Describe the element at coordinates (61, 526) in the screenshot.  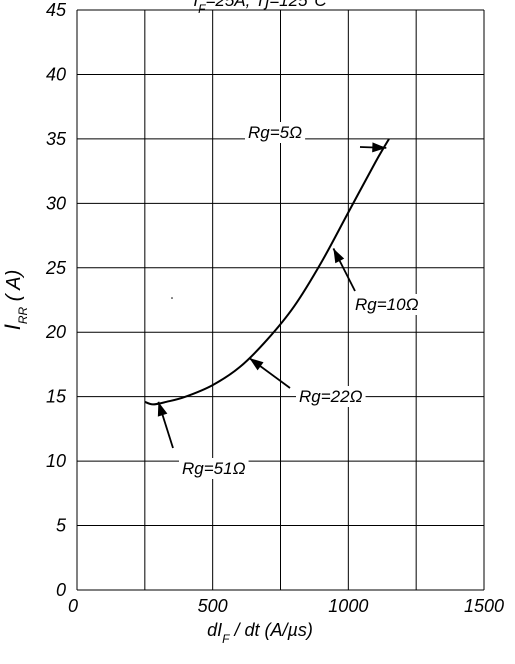
I see `y-tick-label-1: 5` at that location.